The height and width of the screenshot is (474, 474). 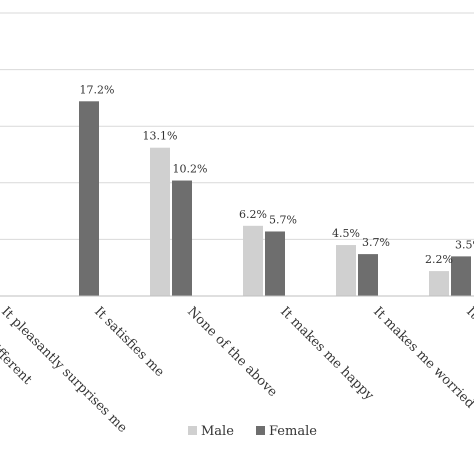 What do you see at coordinates (252, 431) in the screenshot?
I see `legend: Male Female` at bounding box center [252, 431].